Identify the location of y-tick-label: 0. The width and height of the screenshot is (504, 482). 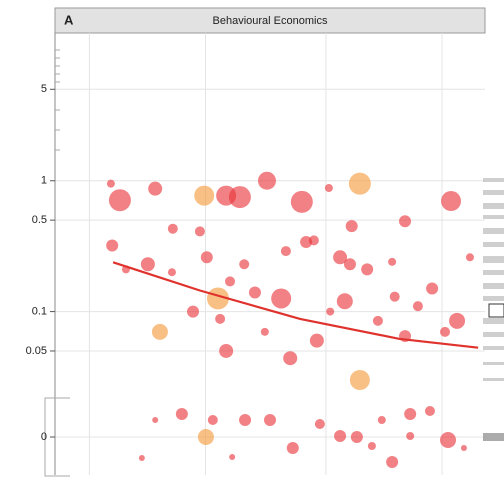
(44, 437).